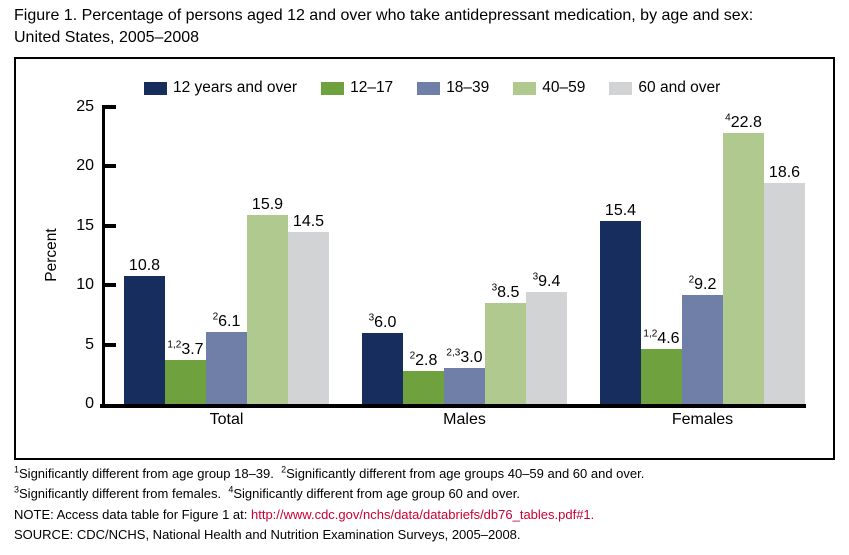 Image resolution: width=849 pixels, height=555 pixels. I want to click on bar-value-label: 14.5, so click(308, 221).